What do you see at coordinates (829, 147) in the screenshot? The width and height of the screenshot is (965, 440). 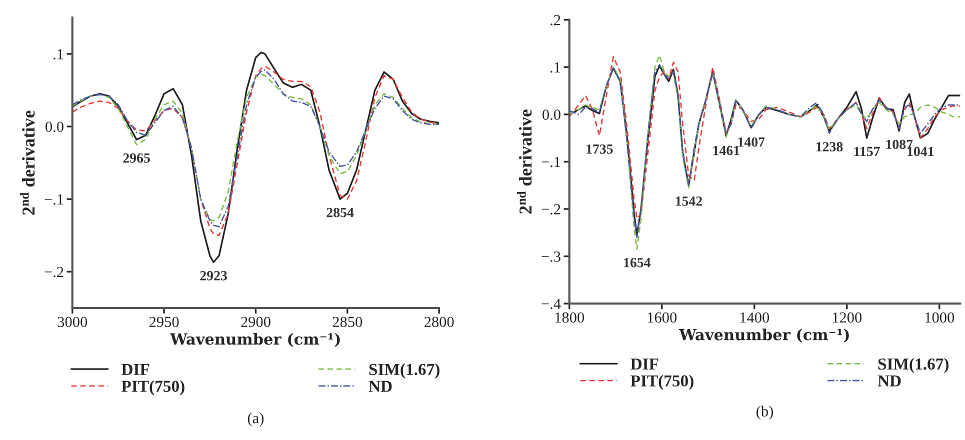 I see `annotation: 1238` at bounding box center [829, 147].